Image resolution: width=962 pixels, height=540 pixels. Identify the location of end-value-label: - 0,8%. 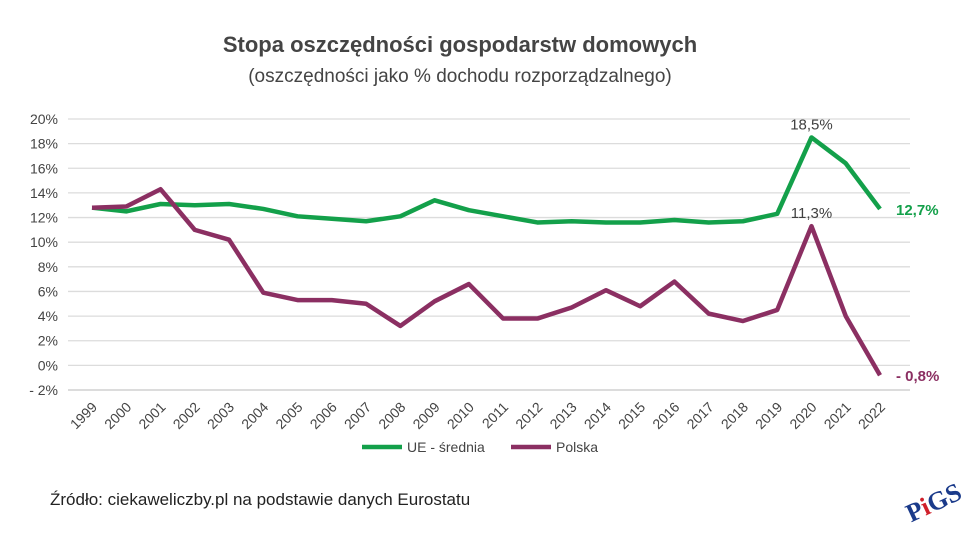
(917, 376).